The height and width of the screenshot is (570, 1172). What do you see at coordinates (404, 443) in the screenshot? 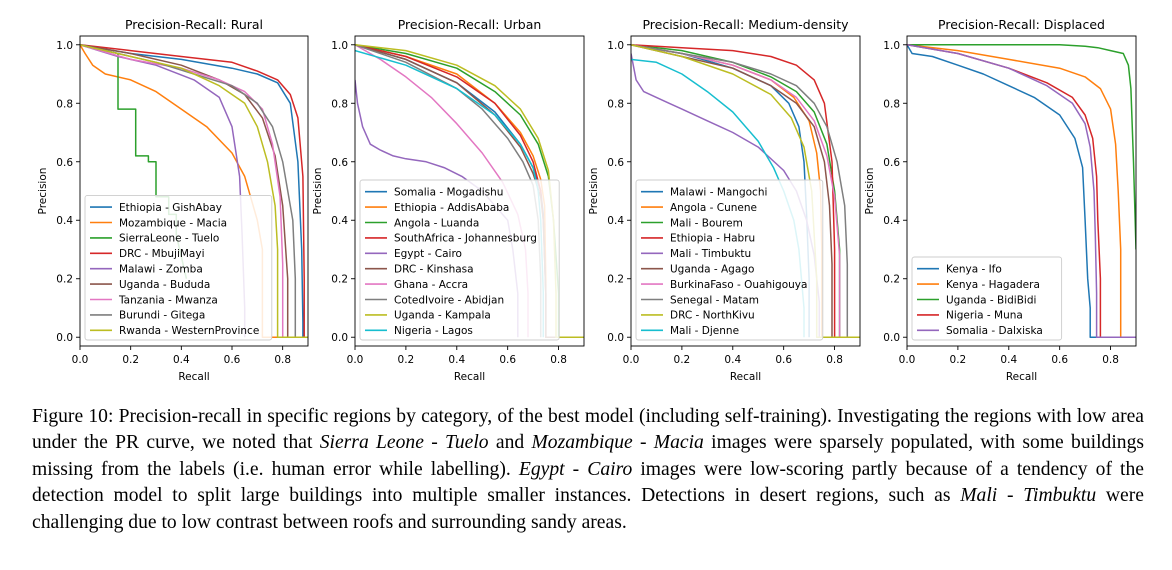
I see `caption-emphasis-sierra-leone: Sierra Leone - Tuelo` at bounding box center [404, 443].